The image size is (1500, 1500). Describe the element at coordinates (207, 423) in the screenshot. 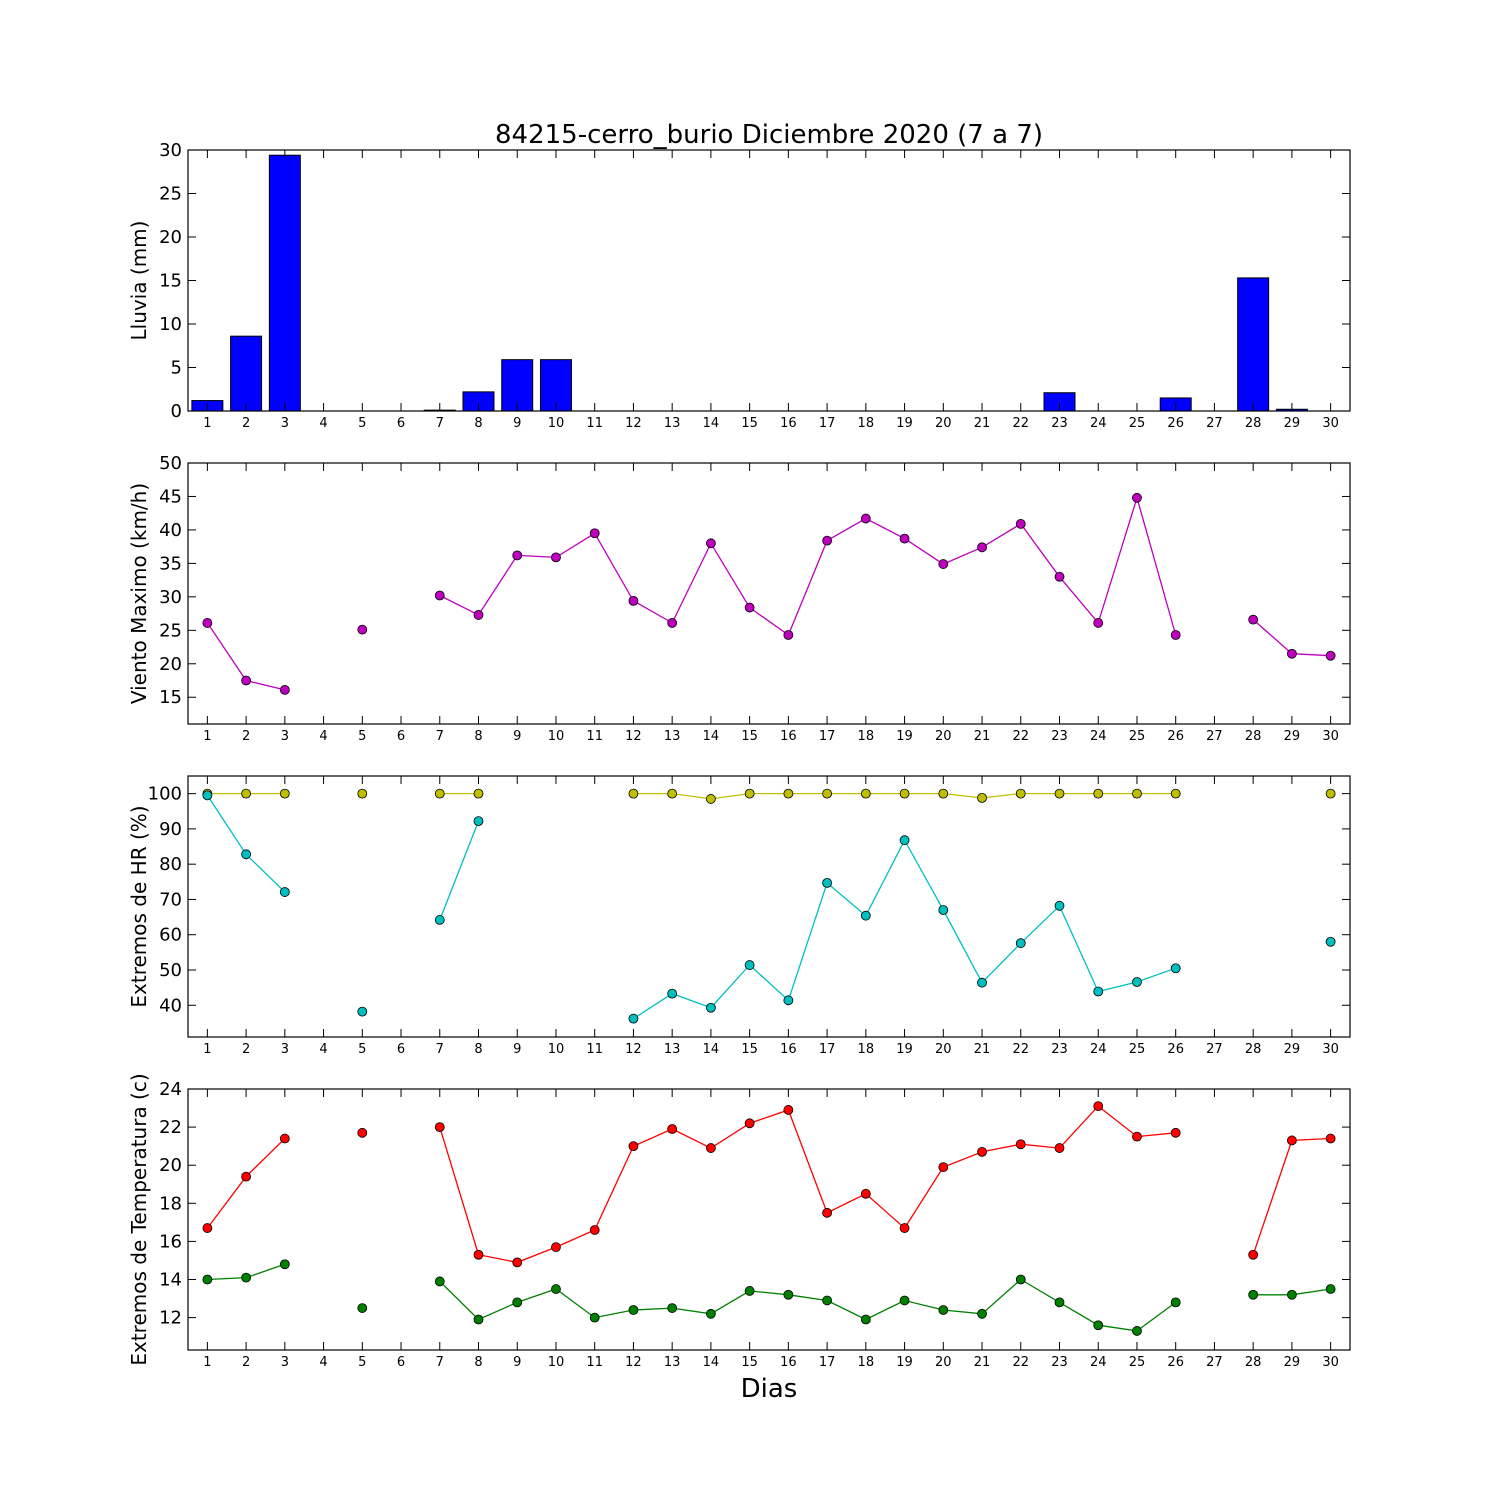

I see `x-tick-label: 1` at that location.